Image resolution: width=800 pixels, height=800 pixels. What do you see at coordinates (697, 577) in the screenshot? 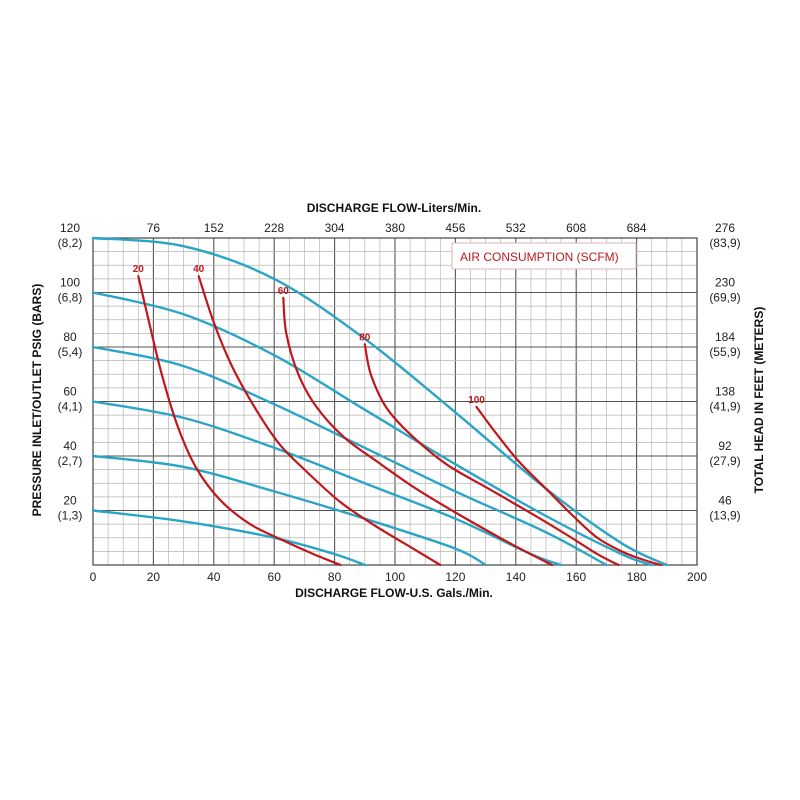
I see `x-bottom-tick-label: 200` at bounding box center [697, 577].